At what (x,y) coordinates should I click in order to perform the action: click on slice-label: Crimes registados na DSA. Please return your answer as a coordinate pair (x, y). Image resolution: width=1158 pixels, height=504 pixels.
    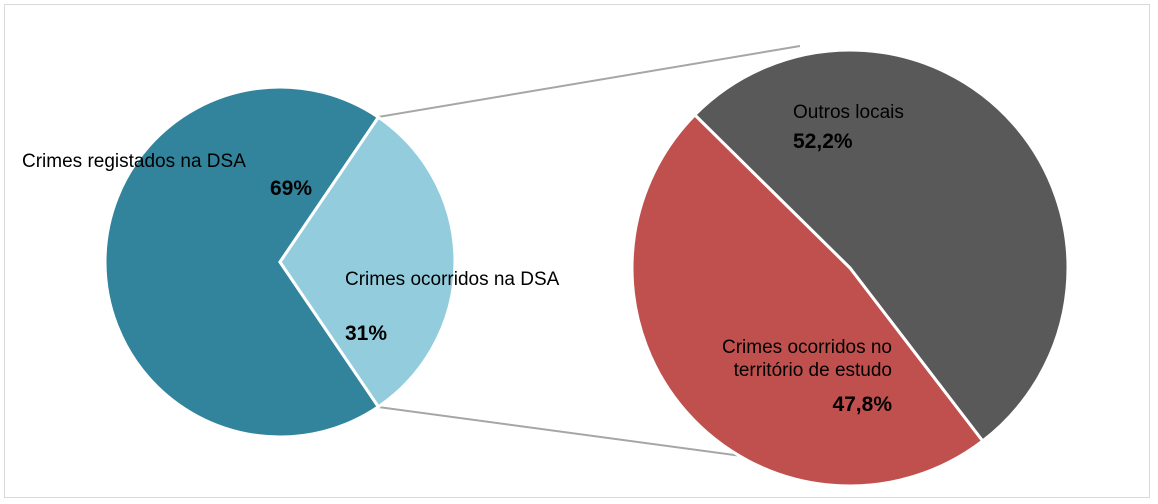
    Looking at the image, I should click on (134, 161).